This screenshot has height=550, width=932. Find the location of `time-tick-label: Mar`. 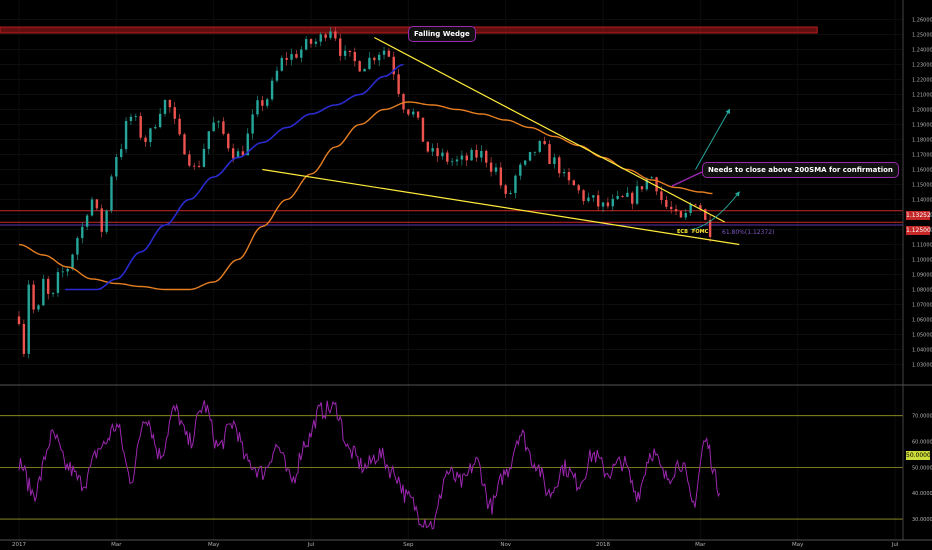

time-tick-label: Mar is located at coordinates (116, 545).